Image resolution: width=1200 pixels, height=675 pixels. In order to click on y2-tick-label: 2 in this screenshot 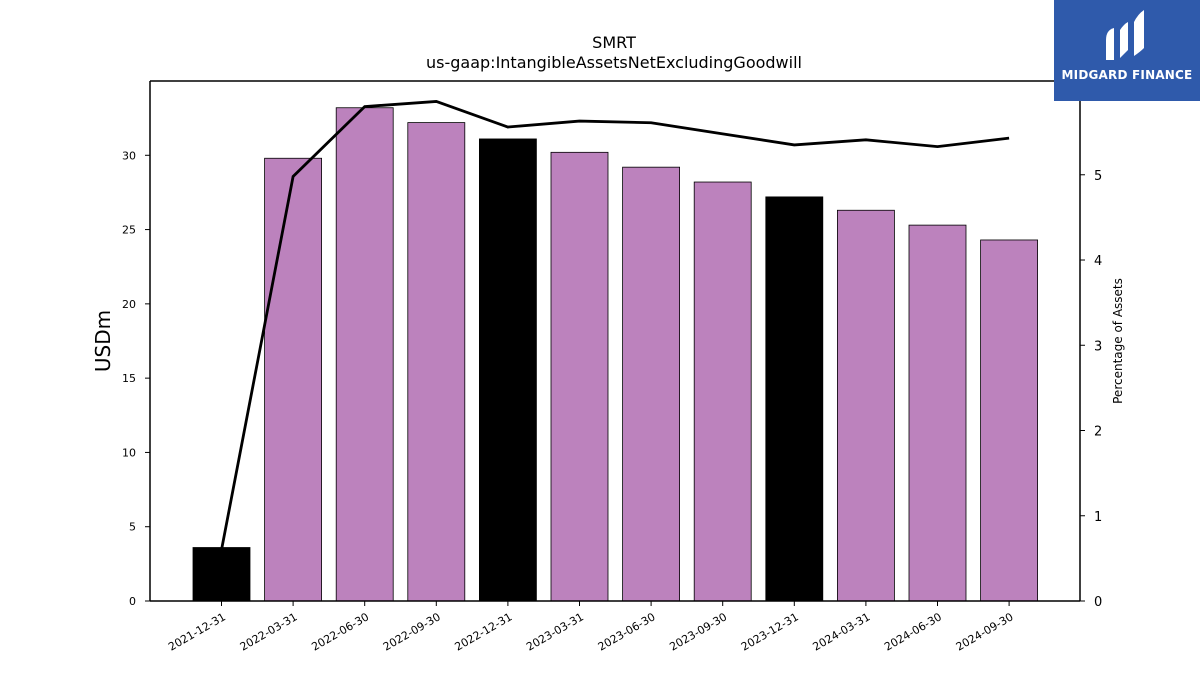, I will do `click(1098, 432)`.